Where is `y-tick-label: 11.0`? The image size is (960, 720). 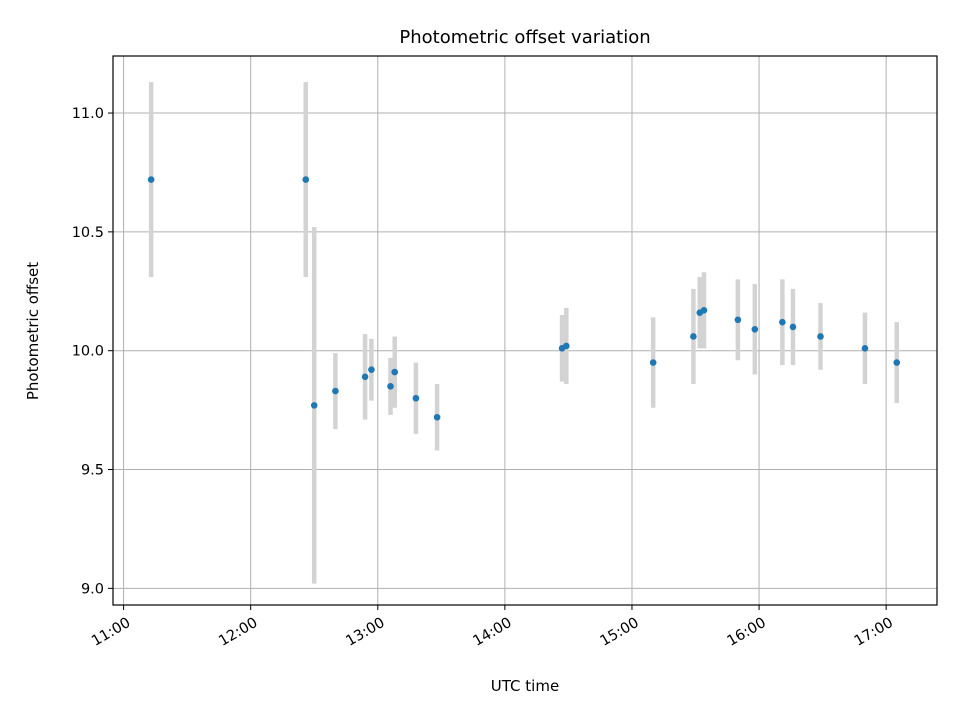 y-tick-label: 11.0 is located at coordinates (88, 114).